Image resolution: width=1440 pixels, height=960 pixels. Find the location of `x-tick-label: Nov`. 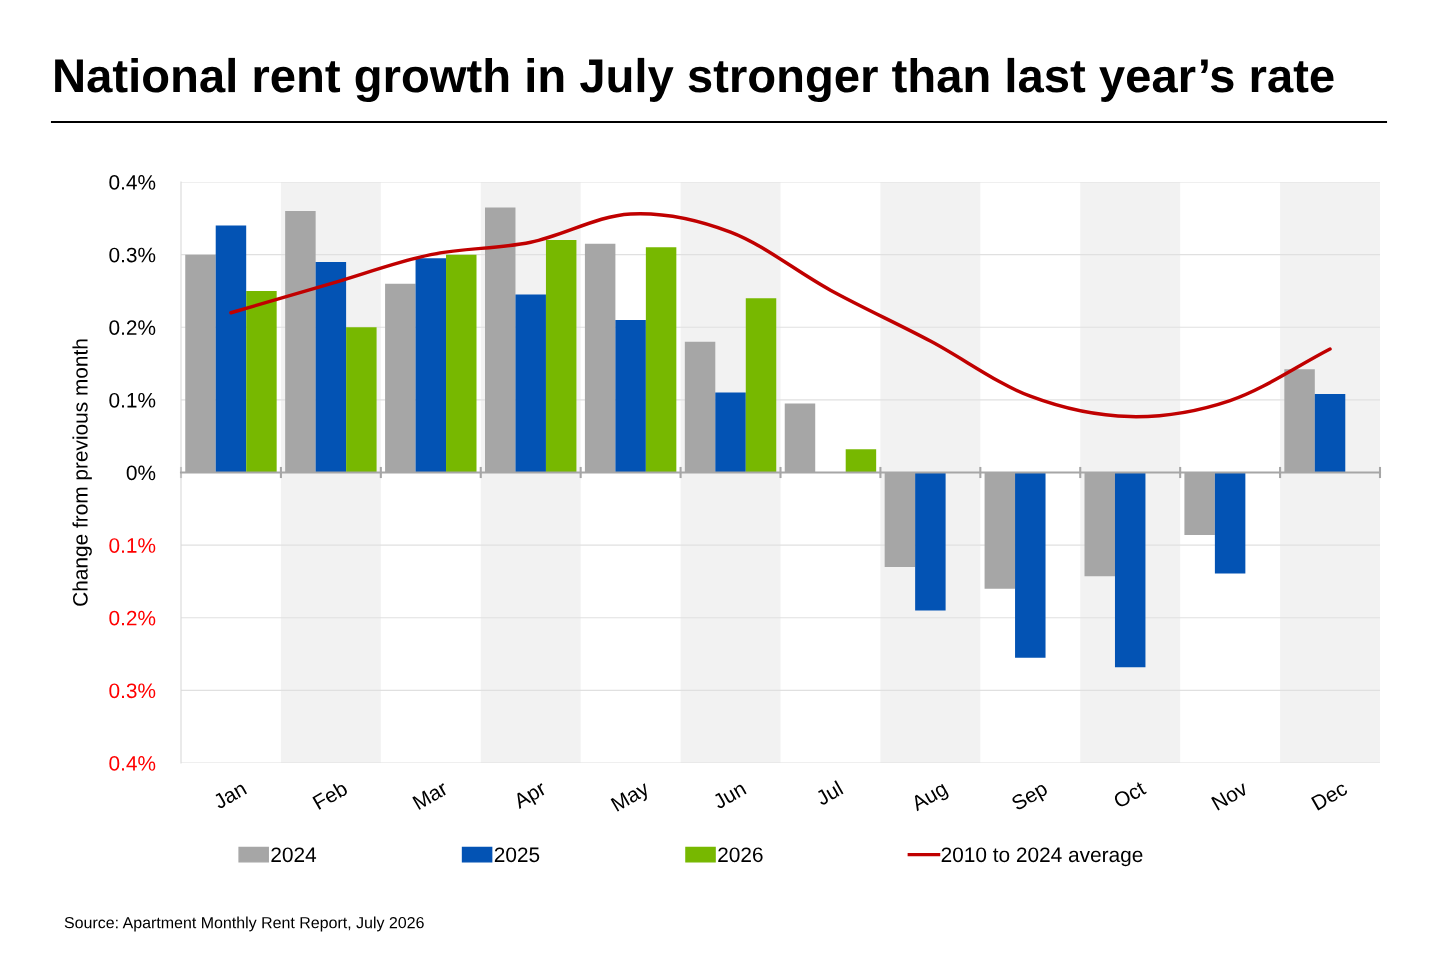

x-tick-label: Nov is located at coordinates (1230, 795).